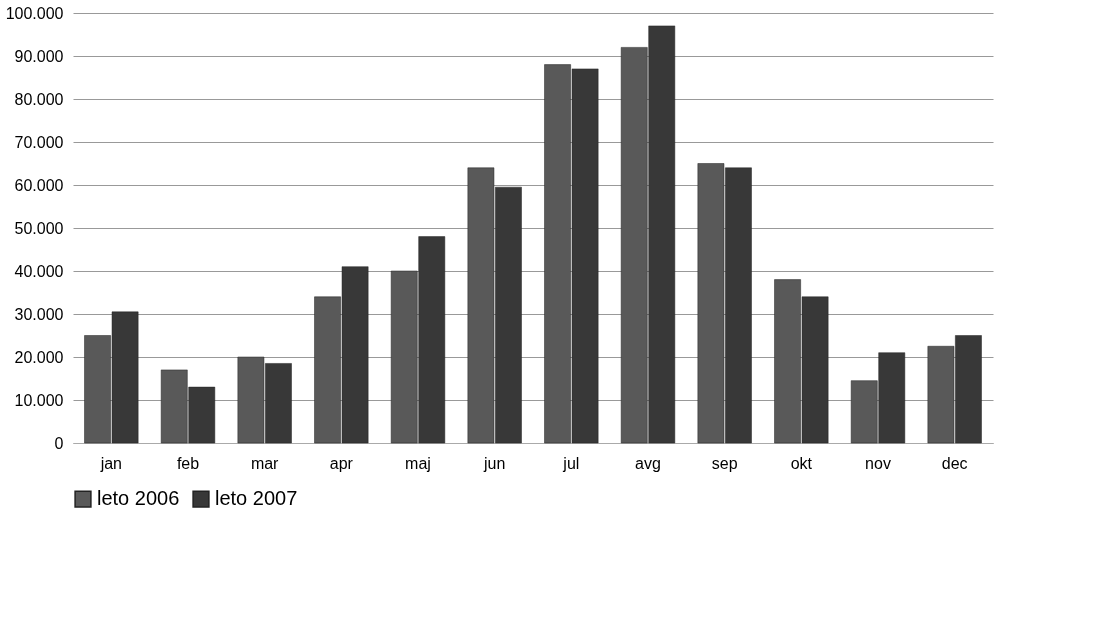 Image resolution: width=1101 pixels, height=635 pixels. I want to click on y-tick-label: 60.000, so click(39, 185).